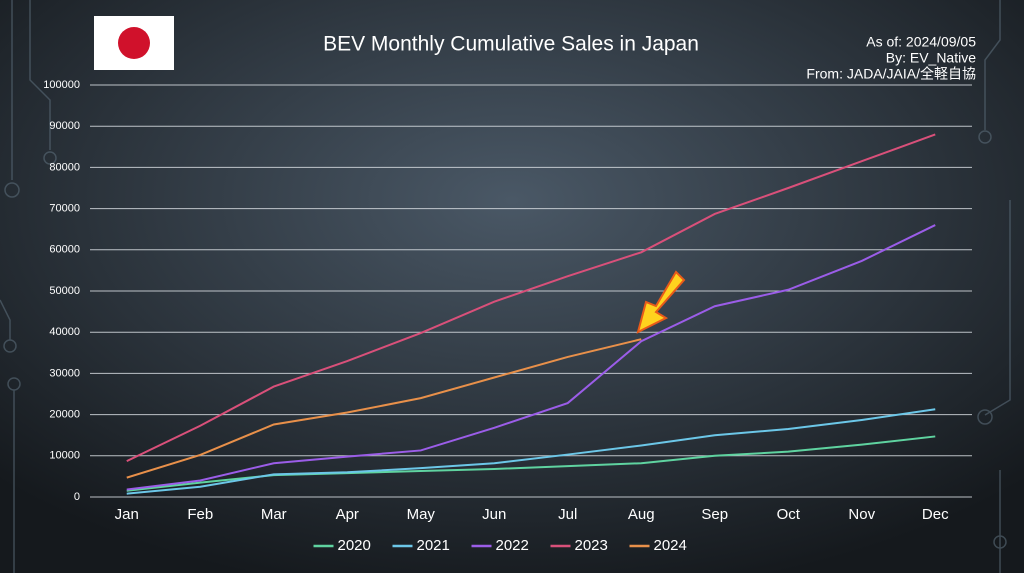 The width and height of the screenshot is (1024, 573). Describe the element at coordinates (511, 44) in the screenshot. I see `chart-title: BEV Monthly Cumulative Sales in Japan` at that location.